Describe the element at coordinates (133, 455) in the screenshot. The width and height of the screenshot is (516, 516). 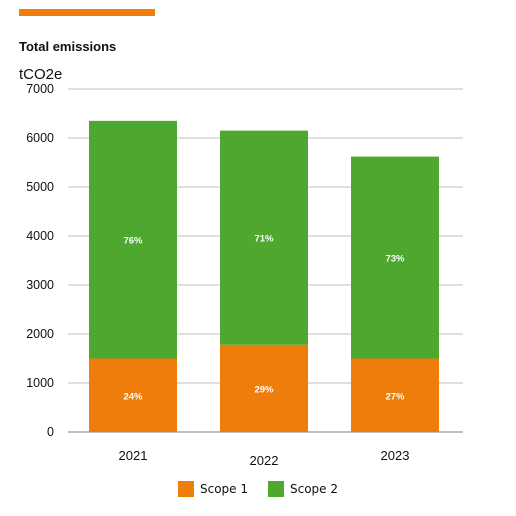
I see `x-tick-label: 2021` at that location.